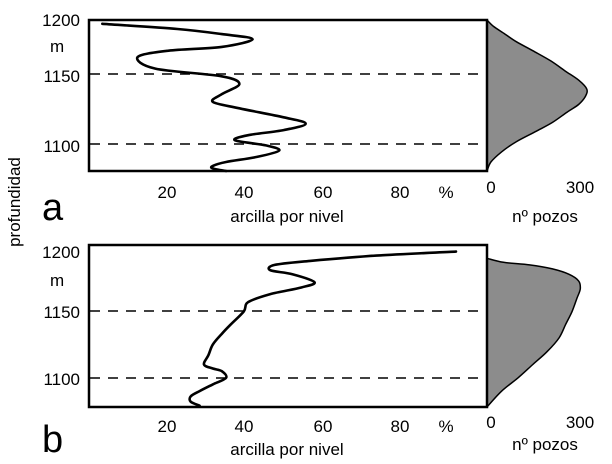 The height and width of the screenshot is (464, 612). I want to click on well-count-area-b, so click(534, 332).